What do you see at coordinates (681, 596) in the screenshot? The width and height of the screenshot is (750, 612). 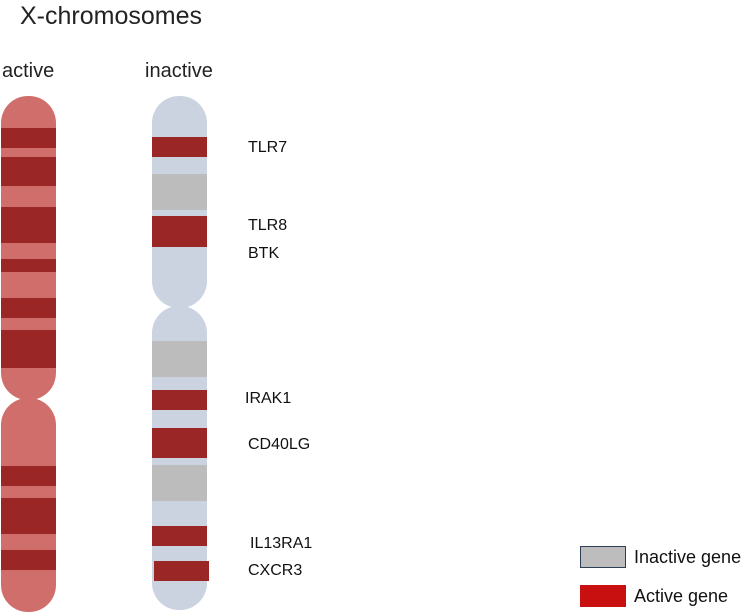 I see `legend-active-label: Active gene` at bounding box center [681, 596].